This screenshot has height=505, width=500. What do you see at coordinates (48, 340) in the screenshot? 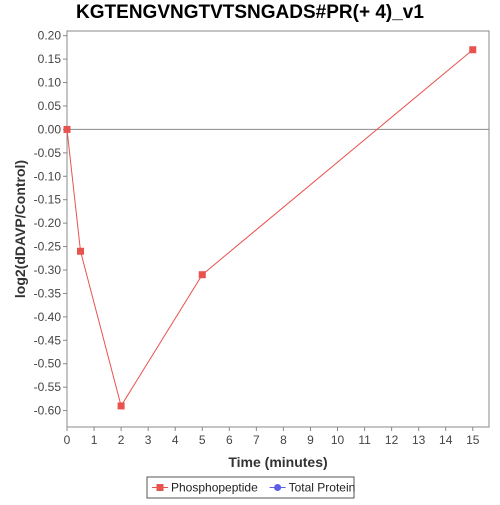
I see `y-tick-label: -0.45` at bounding box center [48, 340].